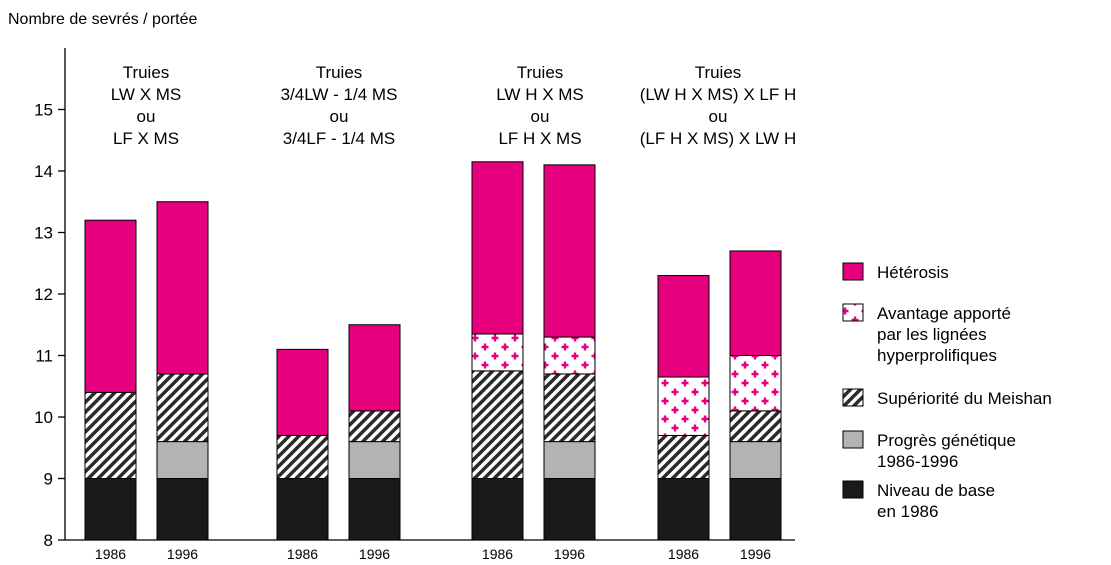  What do you see at coordinates (103, 19) in the screenshot?
I see `y-axis-label: Nombre de sevrés / portée` at bounding box center [103, 19].